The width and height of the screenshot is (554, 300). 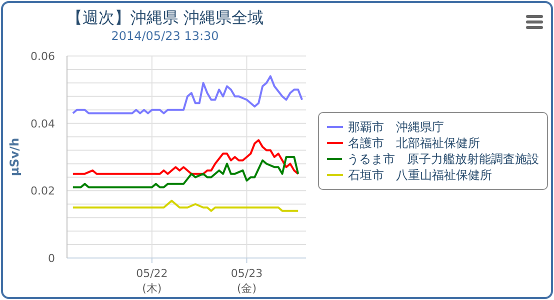 I want to click on y-tick-label: 0.04, so click(x=42, y=123).